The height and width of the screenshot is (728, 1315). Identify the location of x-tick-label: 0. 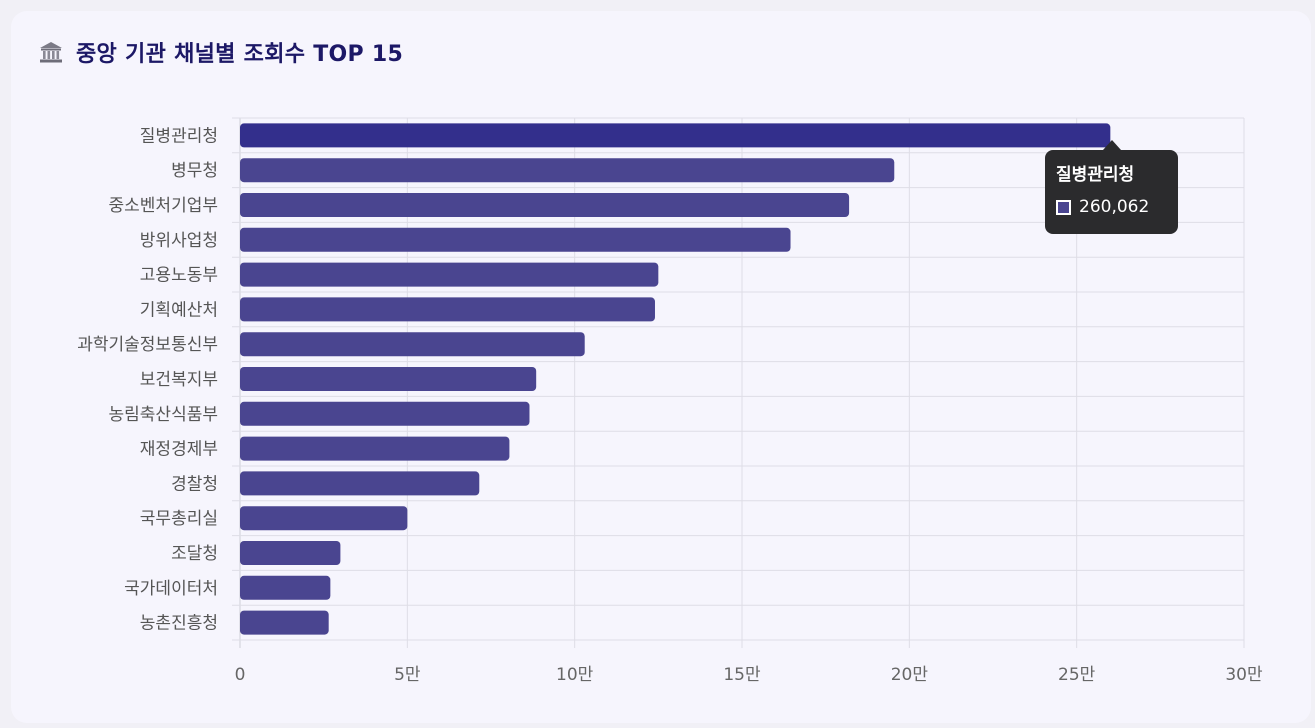
(240, 675).